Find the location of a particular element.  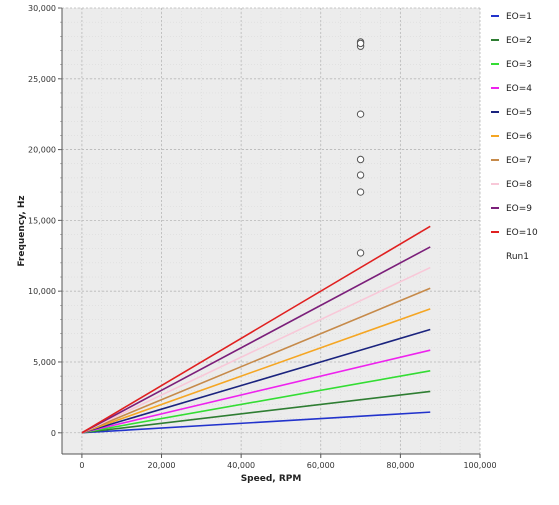

y-axis-title: Frequency, Hz is located at coordinates (22, 230).